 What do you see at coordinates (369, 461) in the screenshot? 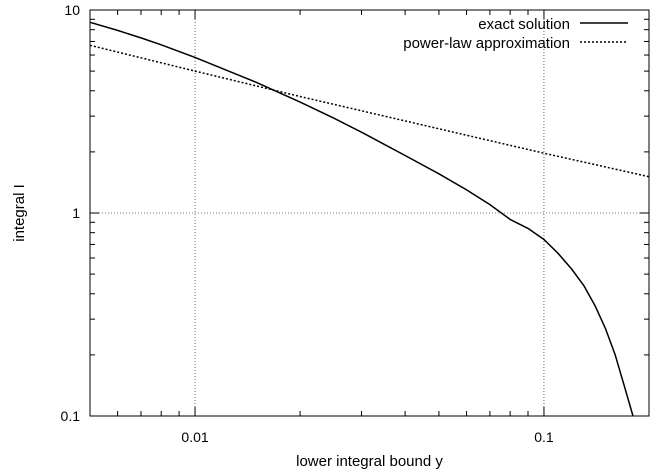
I see `x-axis-label: lower integral bound y` at bounding box center [369, 461].